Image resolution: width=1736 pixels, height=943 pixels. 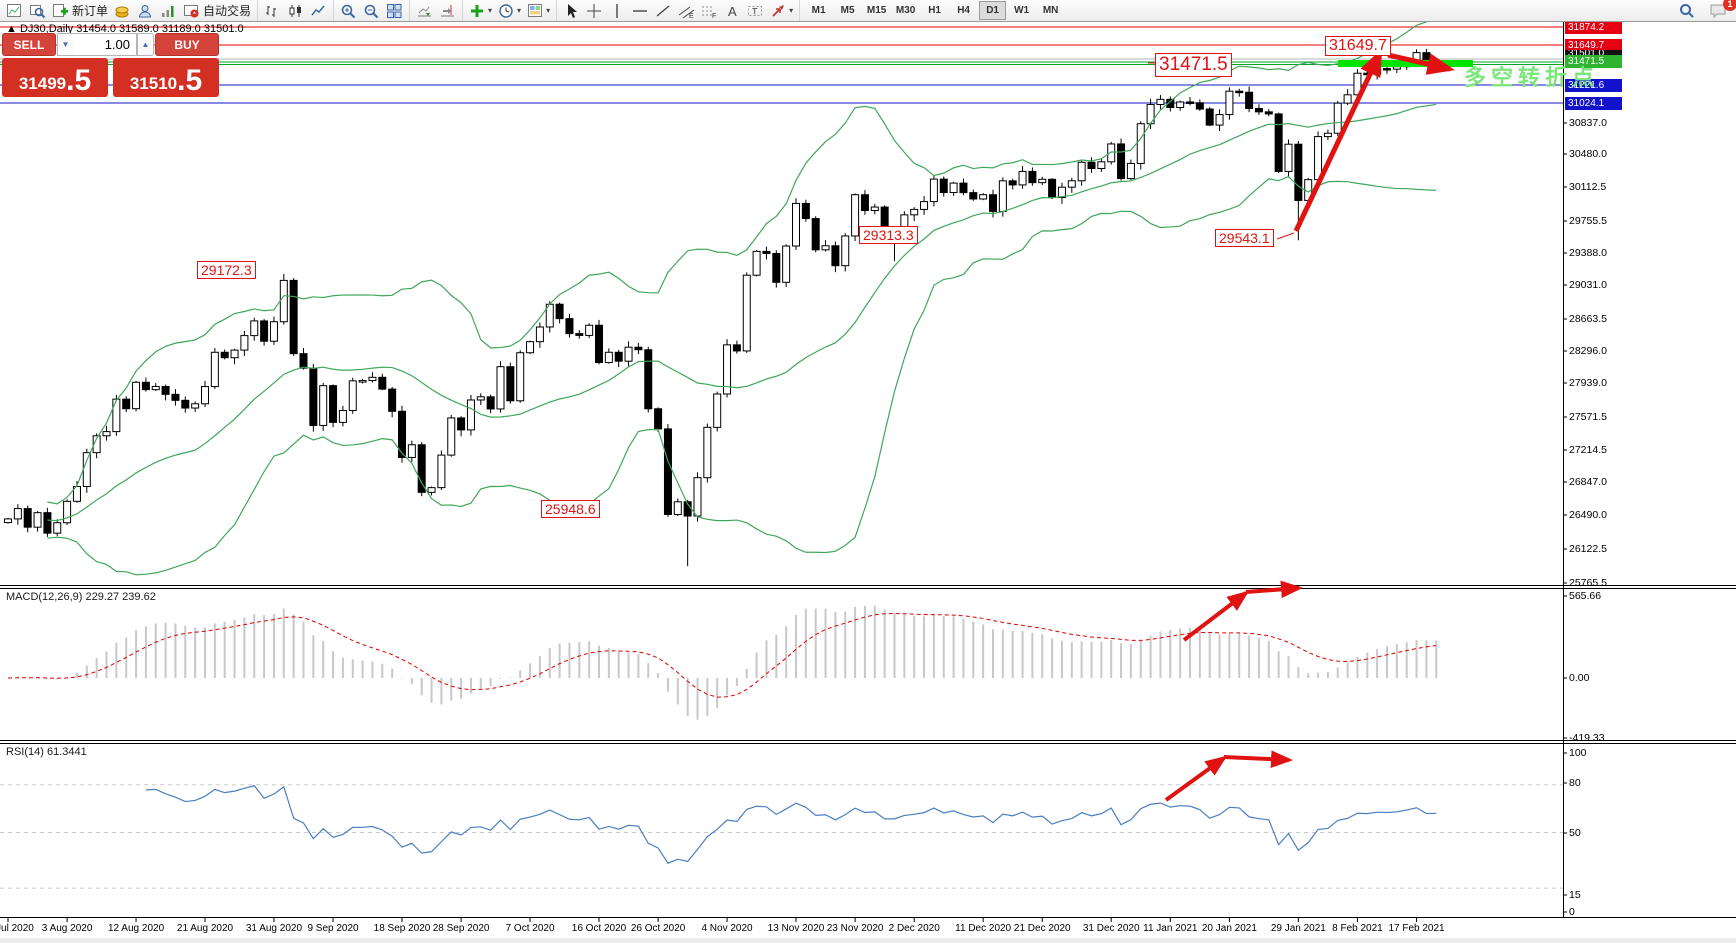 I want to click on notifications-icon: 1, so click(x=1721, y=10).